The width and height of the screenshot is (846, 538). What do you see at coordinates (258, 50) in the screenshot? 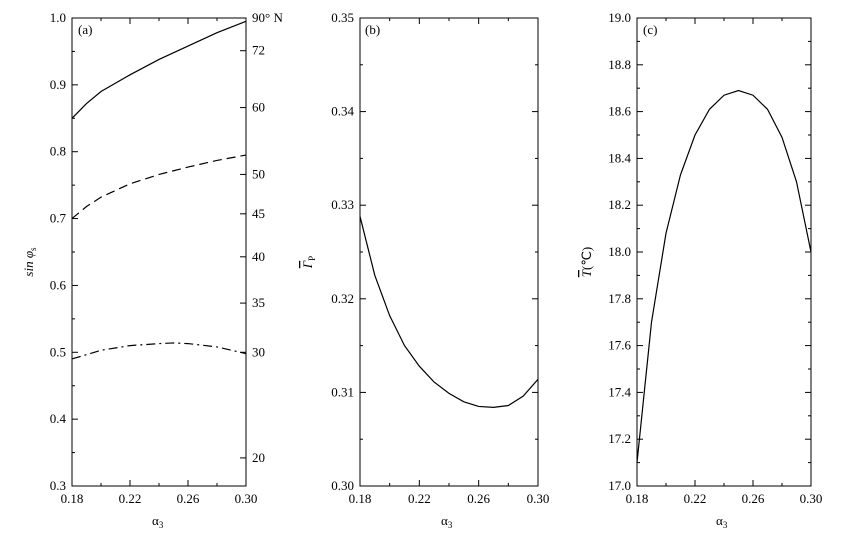
I see `panel-a-right-tick-label: 72` at bounding box center [258, 50].